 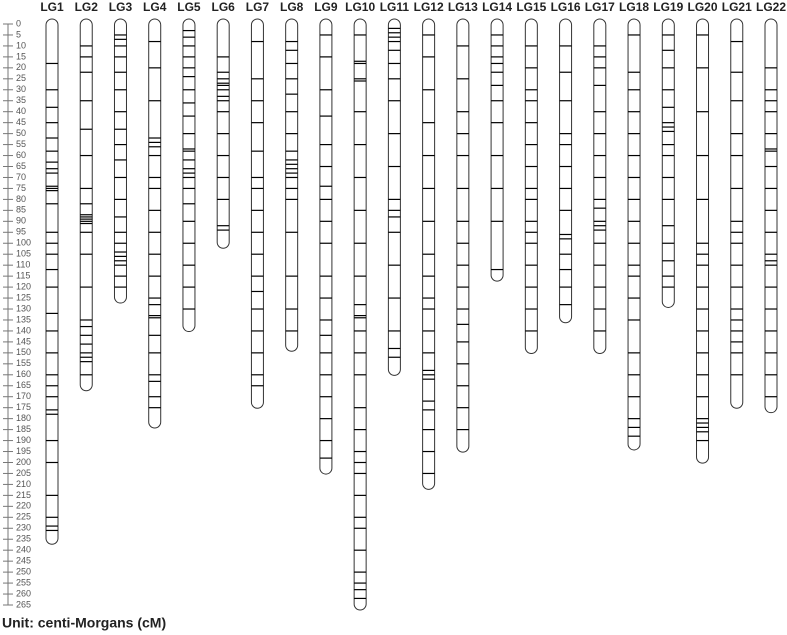 What do you see at coordinates (360, 7) in the screenshot?
I see `group-label: LG10` at bounding box center [360, 7].